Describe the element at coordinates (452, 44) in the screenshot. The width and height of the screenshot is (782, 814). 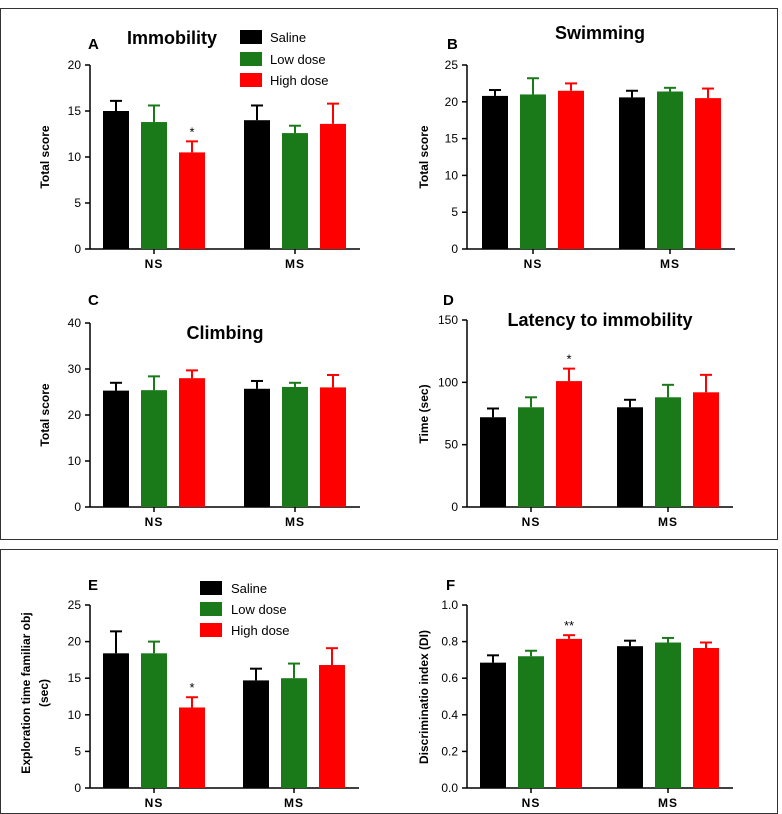
I see `panel-letter: B` at that location.